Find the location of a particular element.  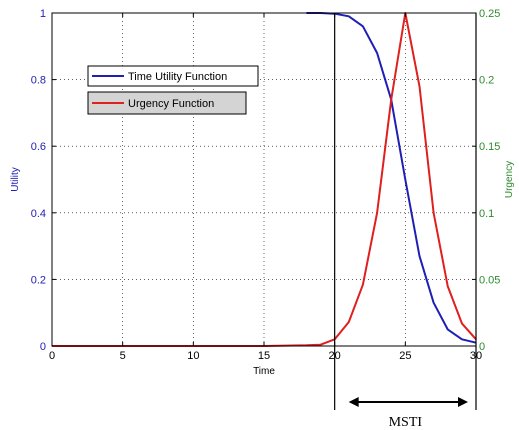

msti-annotation: MSTI is located at coordinates (408, 413).